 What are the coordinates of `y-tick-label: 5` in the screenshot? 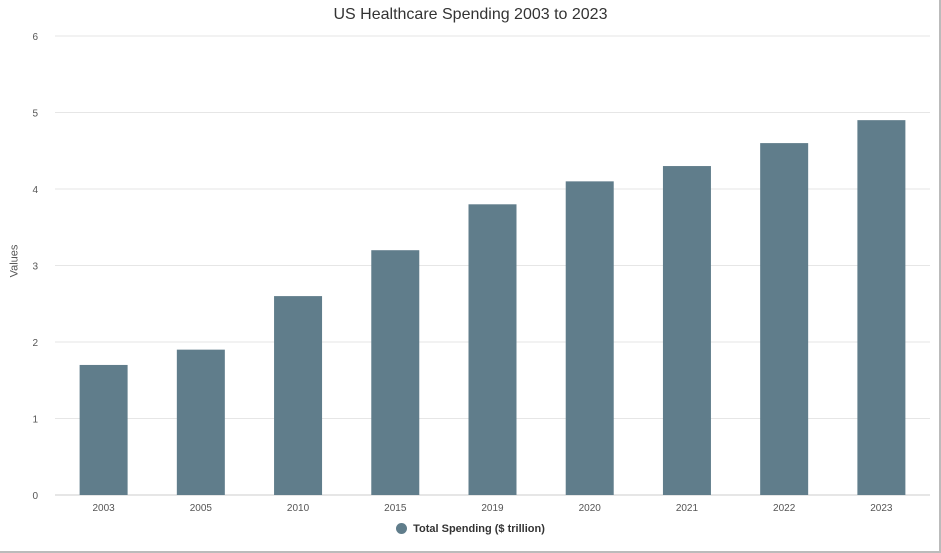 It's located at (35, 114).